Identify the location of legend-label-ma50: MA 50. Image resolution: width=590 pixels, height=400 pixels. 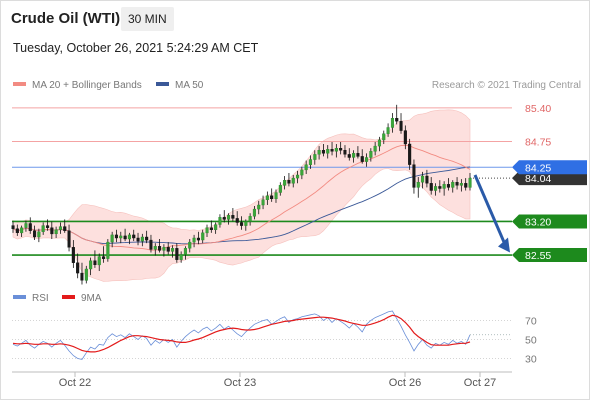
(189, 85).